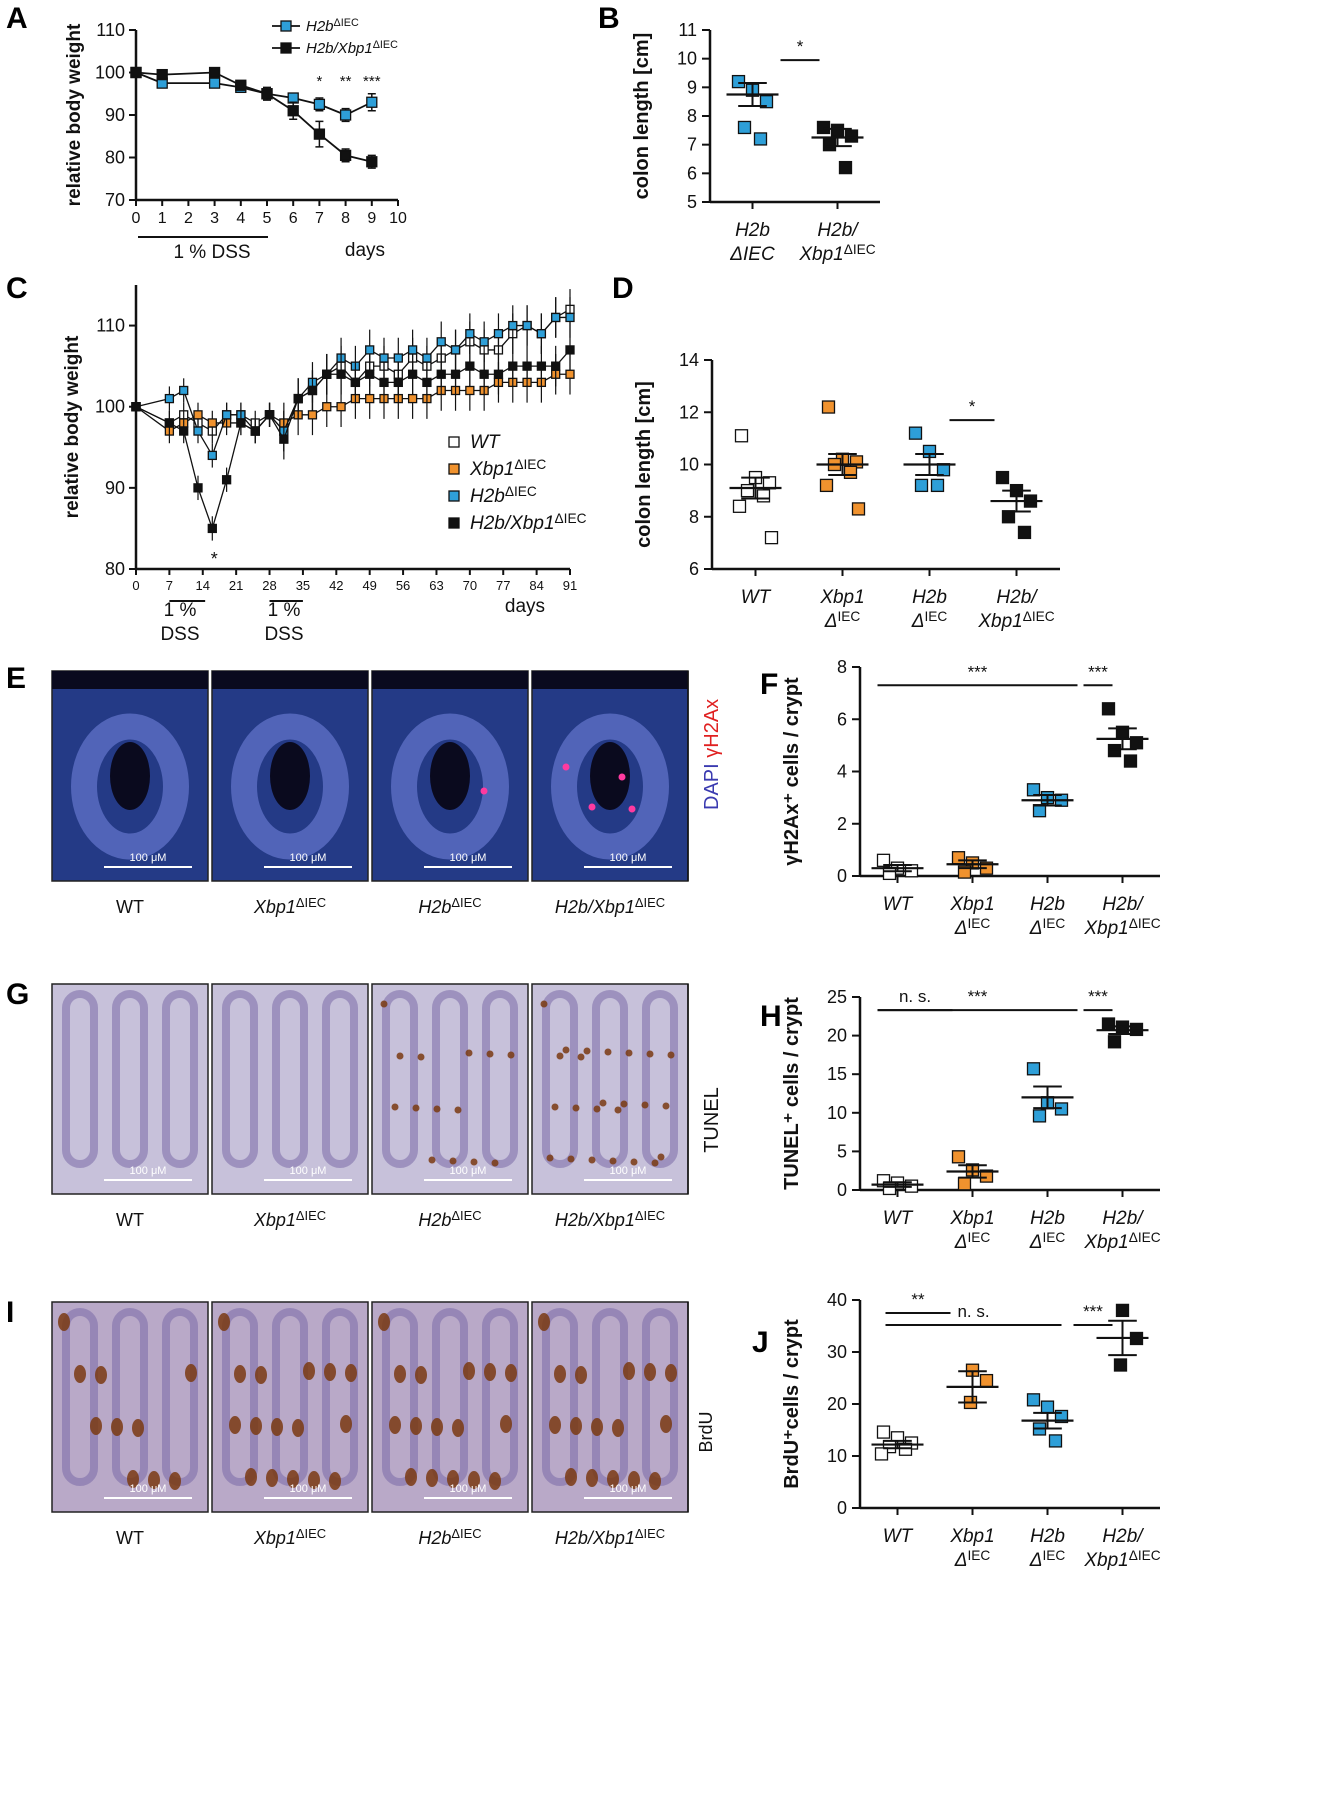  Describe the element at coordinates (17, 994) in the screenshot. I see `panel-letter-G: G` at that location.